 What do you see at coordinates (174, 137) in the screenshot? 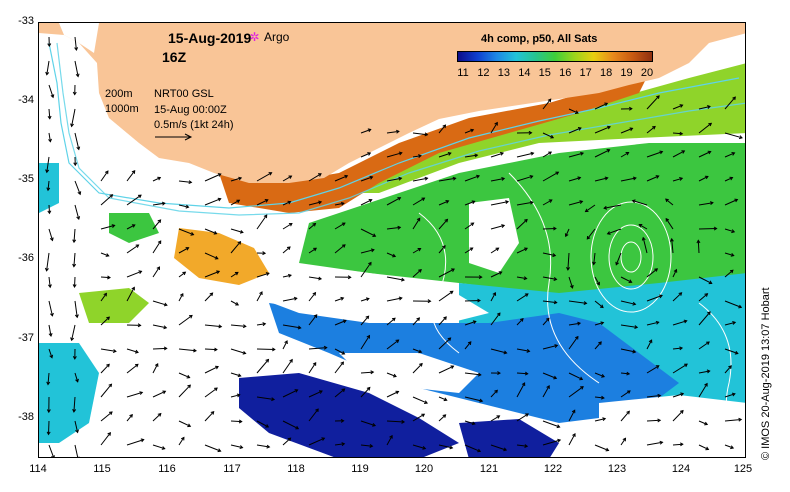
I see `vector-scale-arrow` at bounding box center [174, 137].